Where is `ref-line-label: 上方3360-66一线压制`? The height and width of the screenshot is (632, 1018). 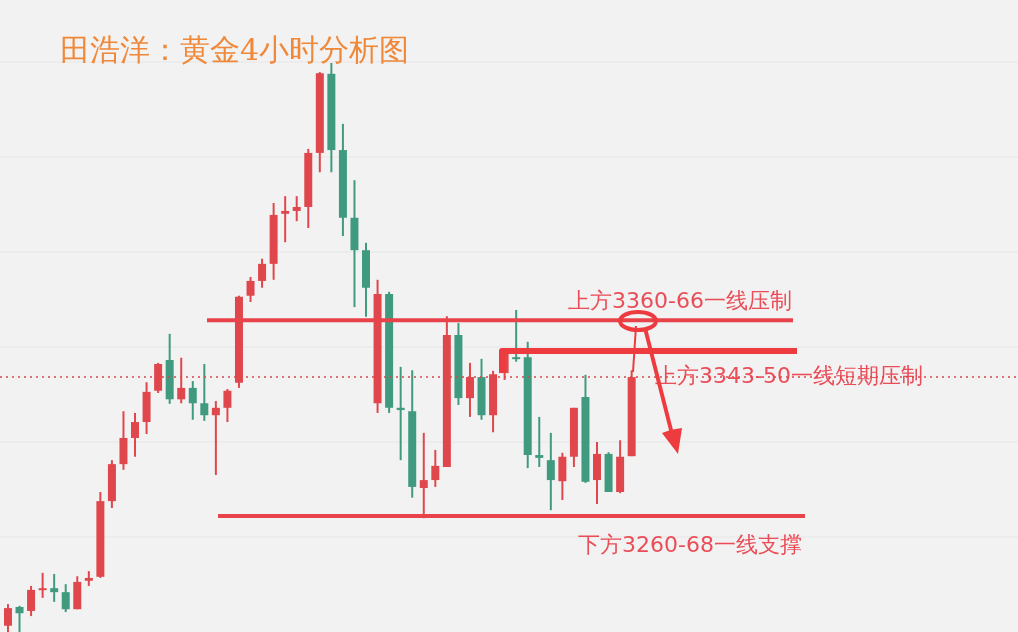
ref-line-label: 上方3360-66一线压制 is located at coordinates (680, 301).